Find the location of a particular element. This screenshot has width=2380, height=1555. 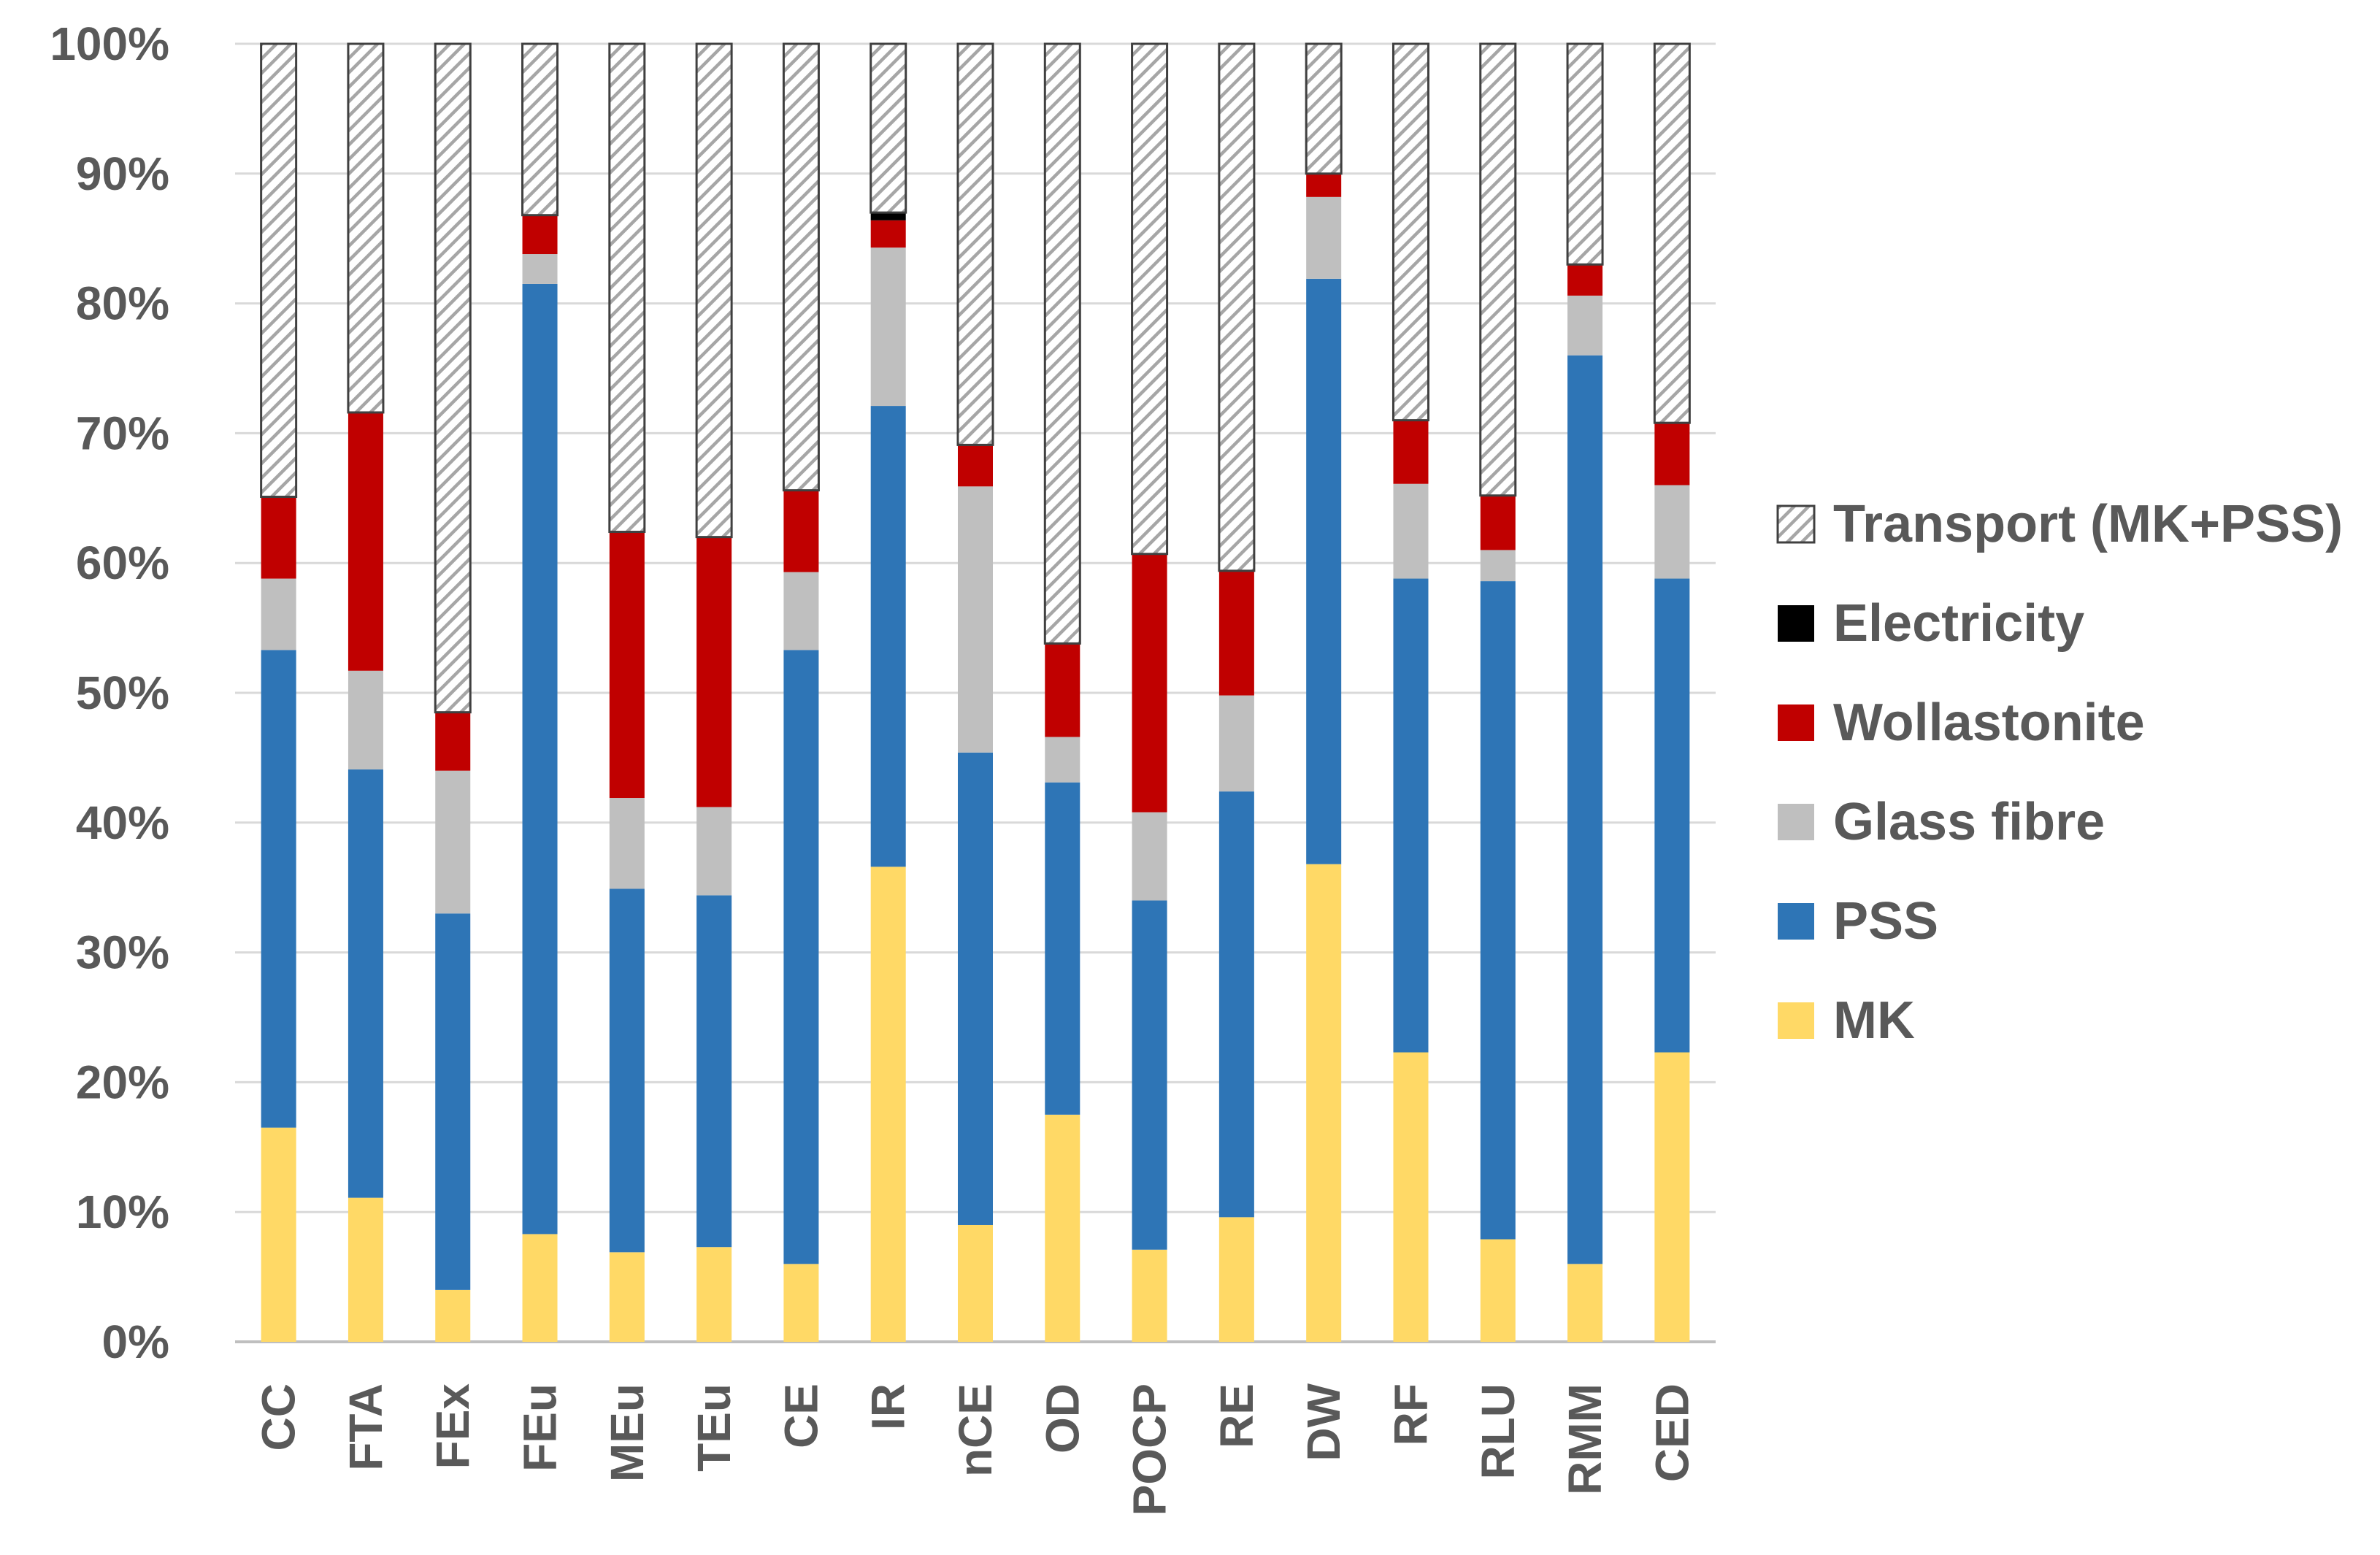

bar-segment-mk-rf is located at coordinates (1411, 1197).